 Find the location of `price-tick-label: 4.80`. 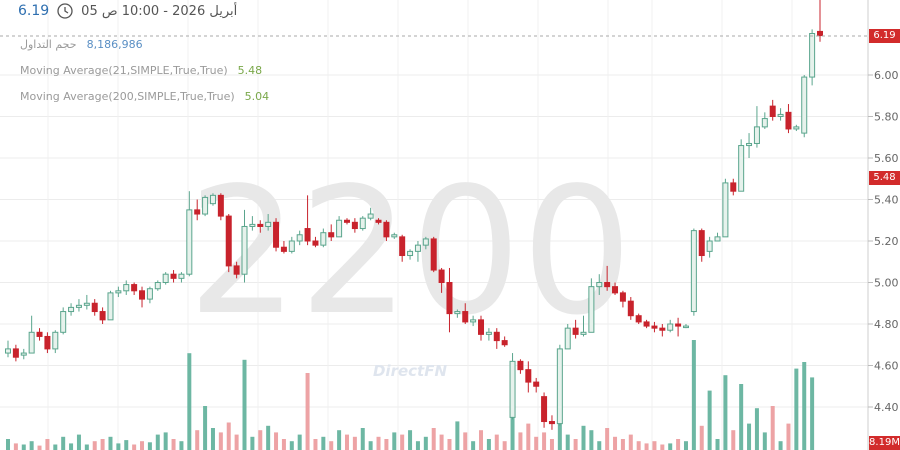

price-tick-label: 4.80 is located at coordinates (886, 324).